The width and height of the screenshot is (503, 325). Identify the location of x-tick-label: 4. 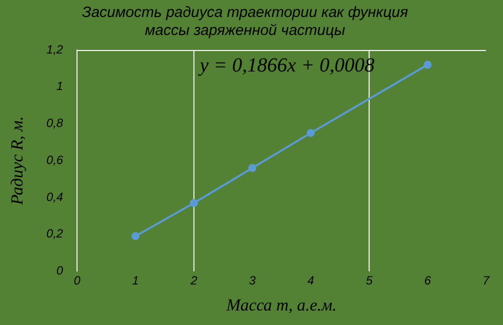
(310, 281).